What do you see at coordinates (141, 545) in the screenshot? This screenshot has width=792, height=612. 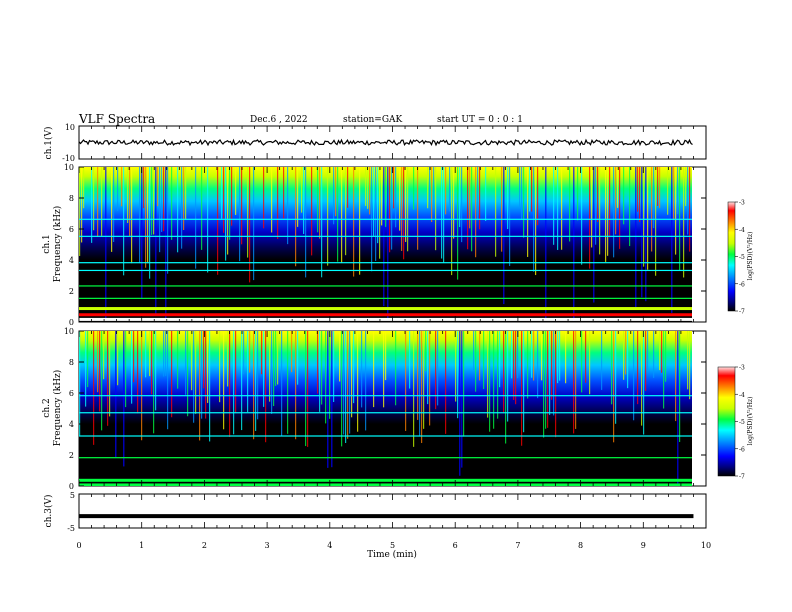 I see `xtick-label: 1` at bounding box center [141, 545].